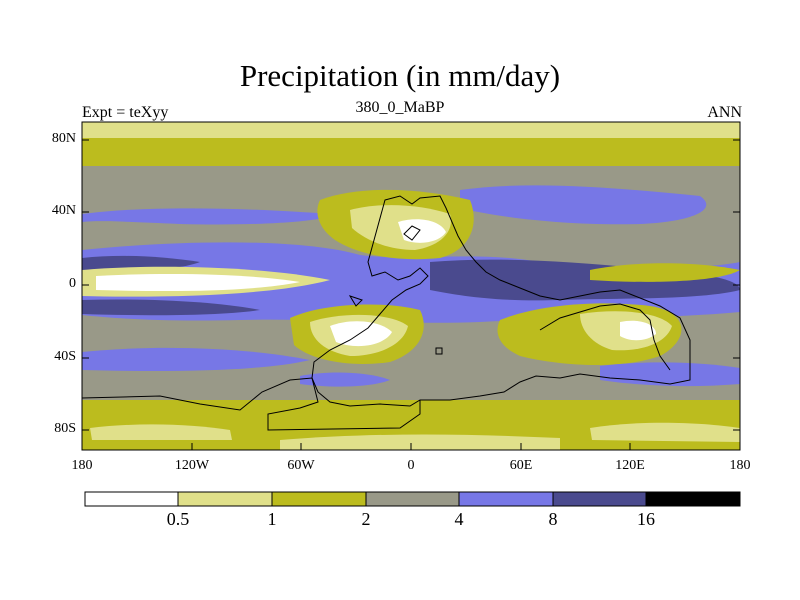 The image size is (800, 600). I want to click on lon-label-0: 0, so click(411, 465).